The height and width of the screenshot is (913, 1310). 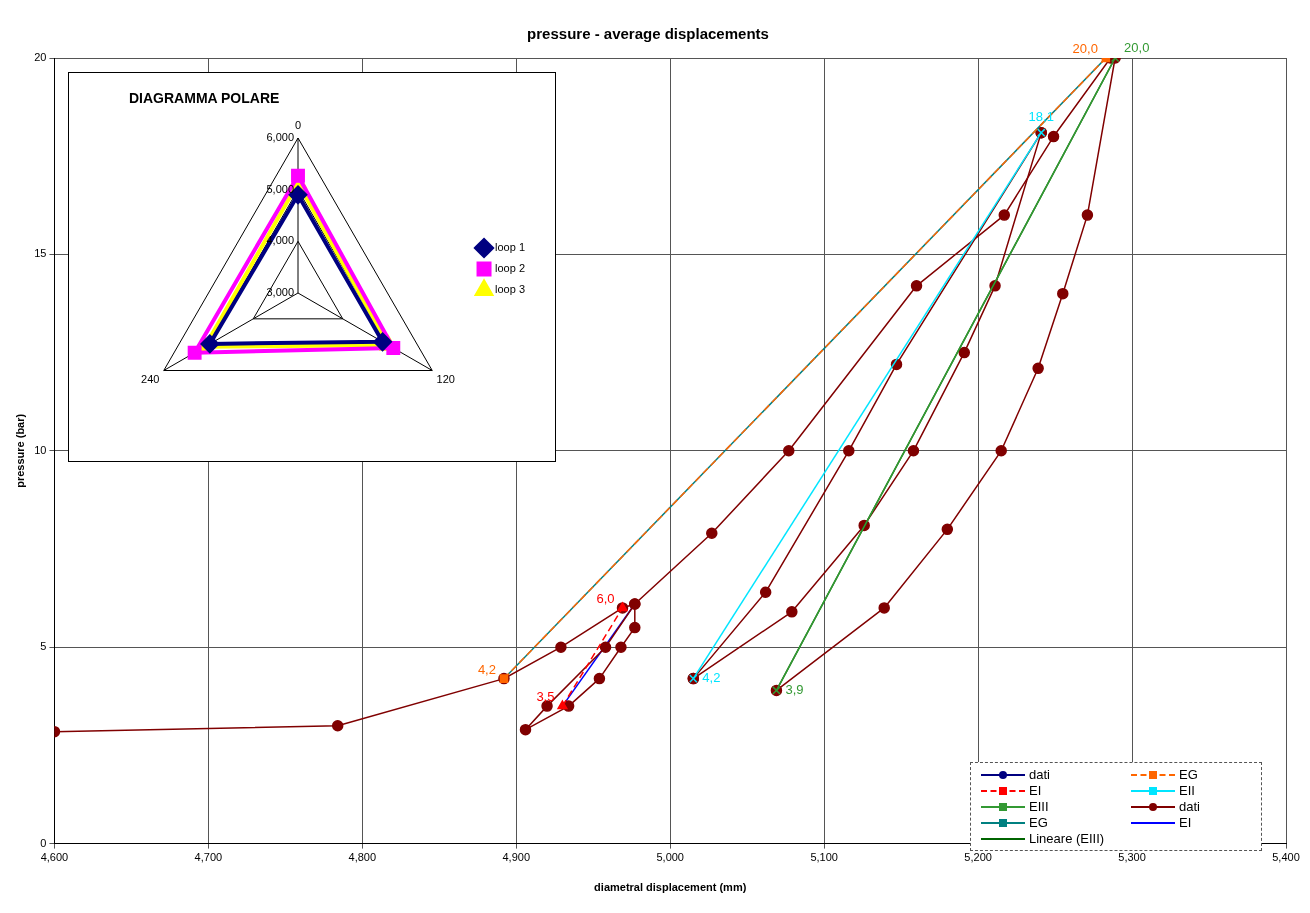 What do you see at coordinates (1039, 806) in the screenshot?
I see `legend-label: EIII` at bounding box center [1039, 806].